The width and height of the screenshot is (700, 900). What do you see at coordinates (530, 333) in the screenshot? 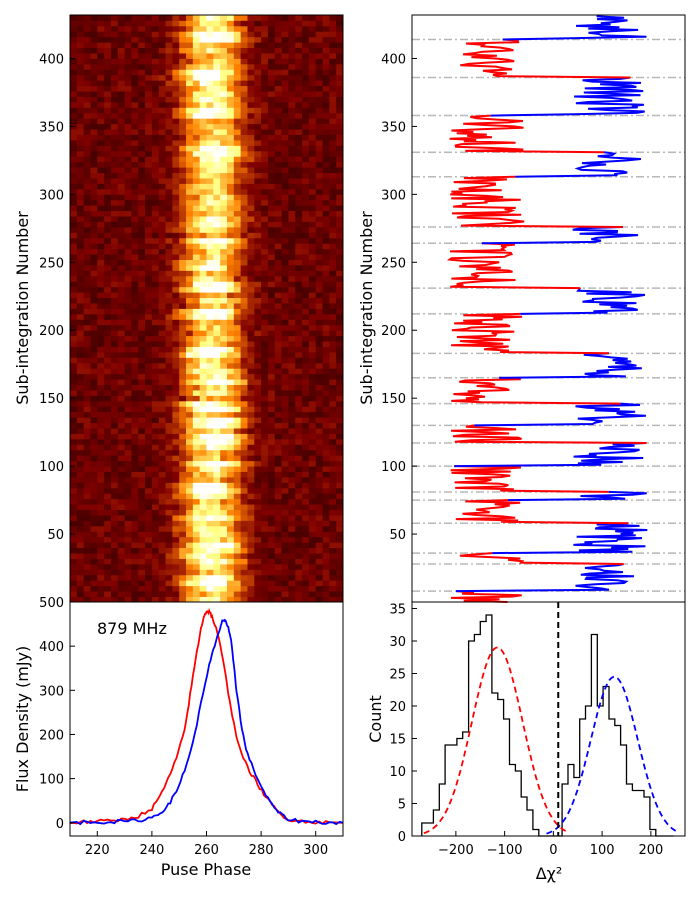
I see `mode-track-segment-red` at bounding box center [530, 333].